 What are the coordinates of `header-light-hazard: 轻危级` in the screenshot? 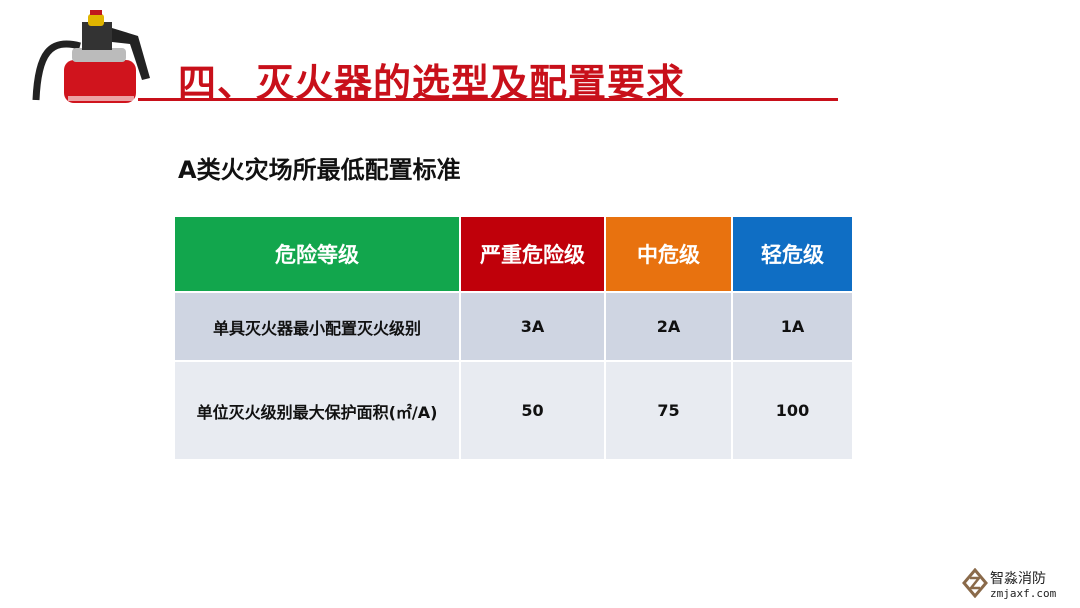 It's located at (792, 254).